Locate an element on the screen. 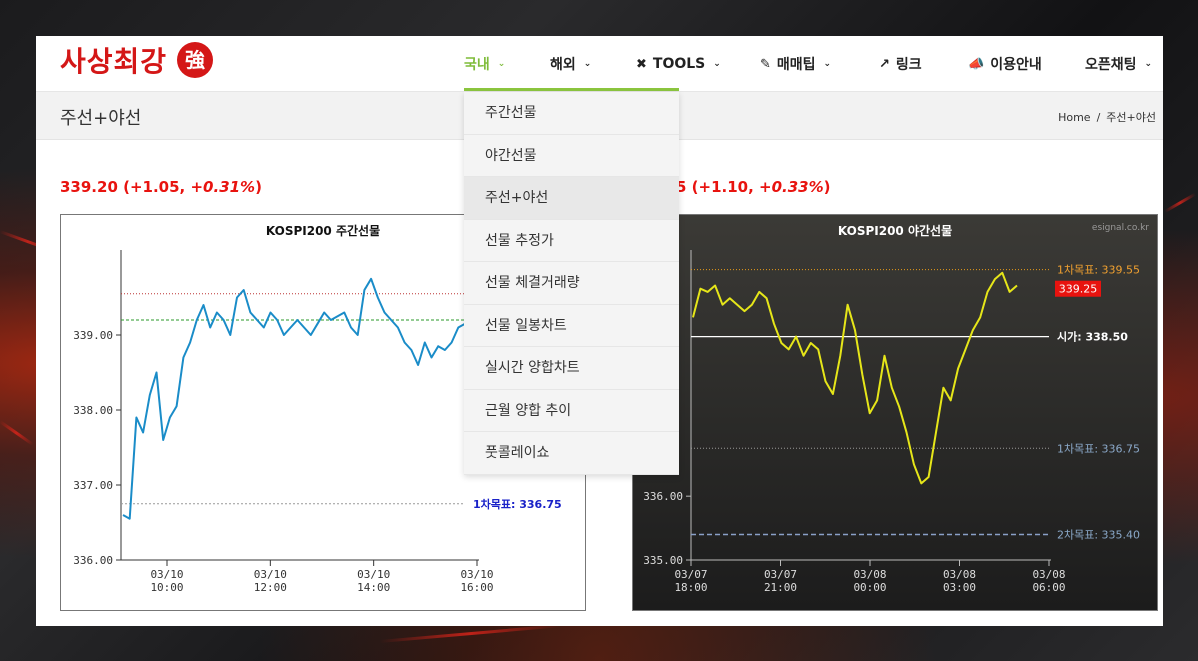 Image resolution: width=1198 pixels, height=661 pixels. nav-active-underline is located at coordinates (571, 89).